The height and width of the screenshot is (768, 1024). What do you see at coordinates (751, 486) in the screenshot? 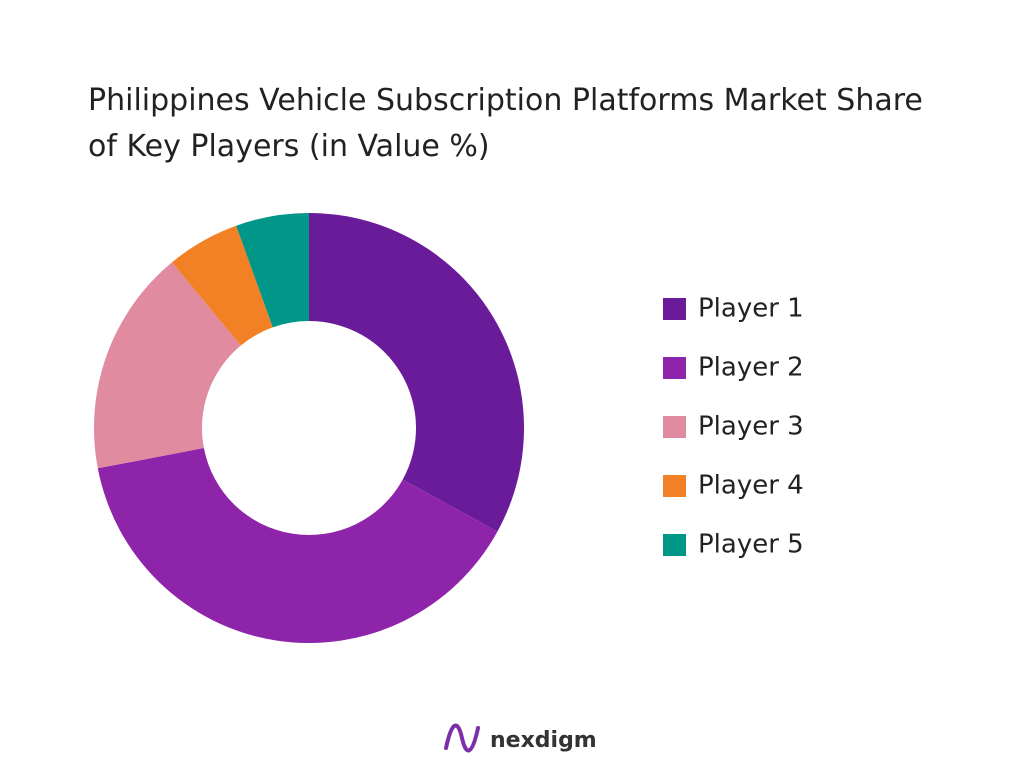
I see `legend-label: Player 4` at bounding box center [751, 486].